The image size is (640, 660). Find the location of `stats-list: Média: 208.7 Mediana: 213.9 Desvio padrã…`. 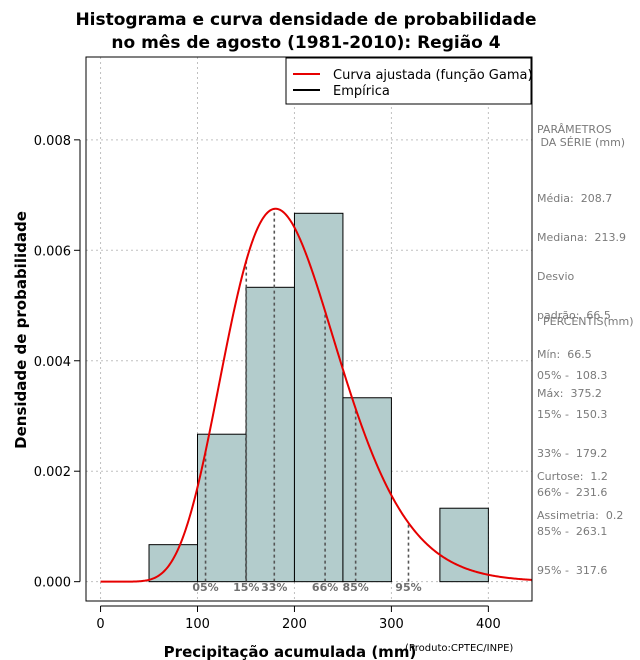

stats-list: Média: 208.7 Mediana: 213.9 Desvio padrã… is located at coordinates (581, 289).